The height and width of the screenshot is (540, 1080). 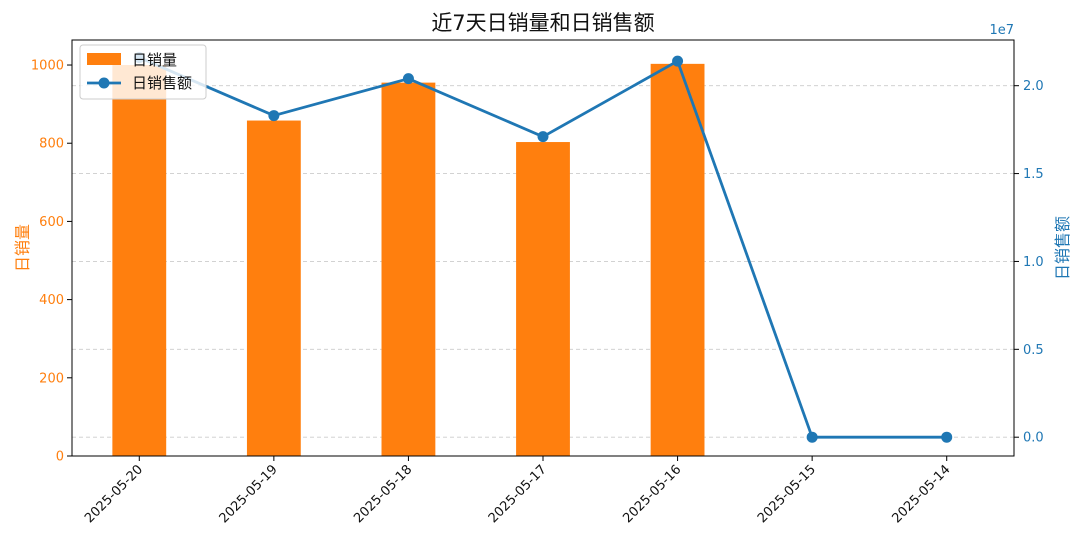 I want to click on right-tick-label: 0.0, so click(x=1033, y=438).